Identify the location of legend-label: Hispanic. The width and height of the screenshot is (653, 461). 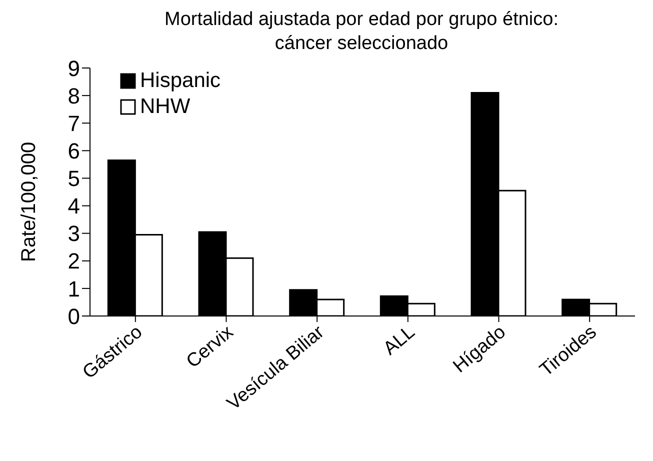
(180, 81).